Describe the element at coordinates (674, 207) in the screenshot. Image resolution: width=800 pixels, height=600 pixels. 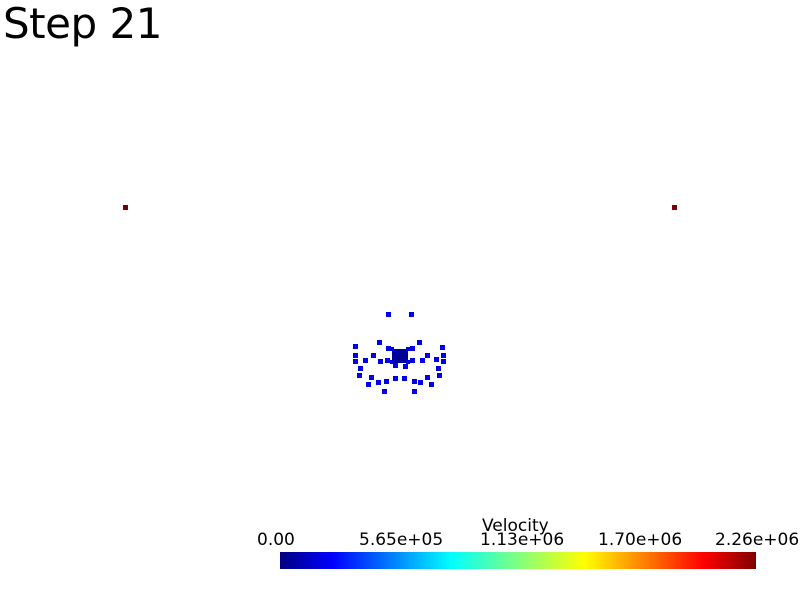
I see `particle-far-right` at that location.